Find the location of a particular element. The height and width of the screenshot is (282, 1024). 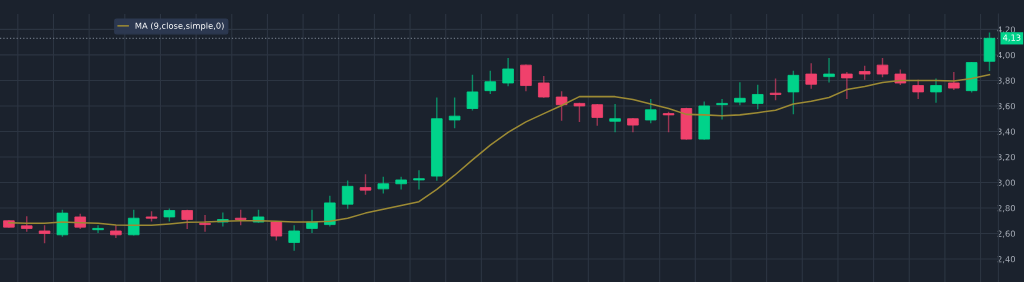

y-tick-label: 3,40 is located at coordinates (1006, 132).